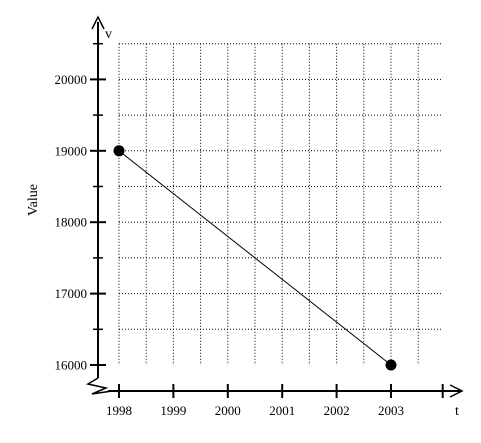 The height and width of the screenshot is (443, 481). I want to click on y-tick-label: 19000, so click(71, 150).